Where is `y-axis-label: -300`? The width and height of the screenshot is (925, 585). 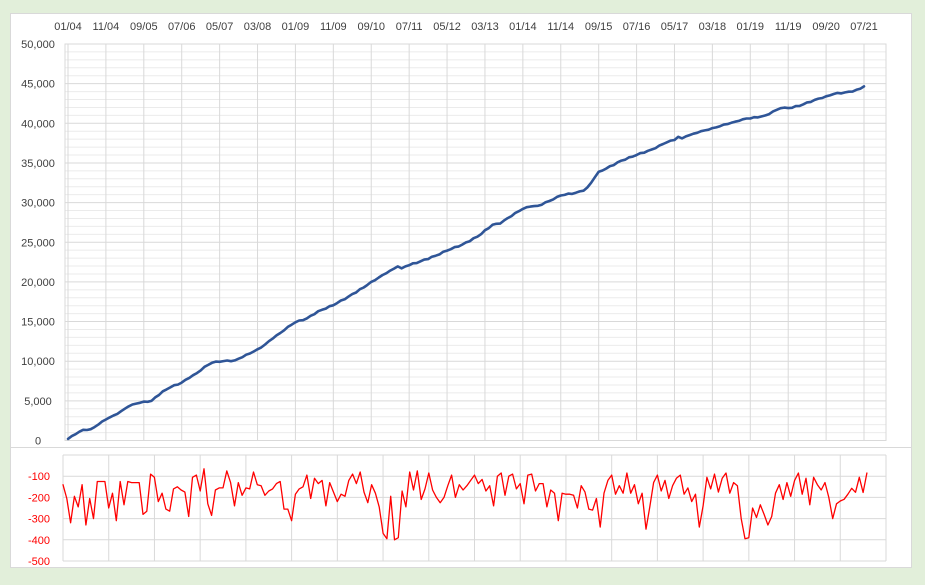
y-axis-label: -300 is located at coordinates (39, 520).